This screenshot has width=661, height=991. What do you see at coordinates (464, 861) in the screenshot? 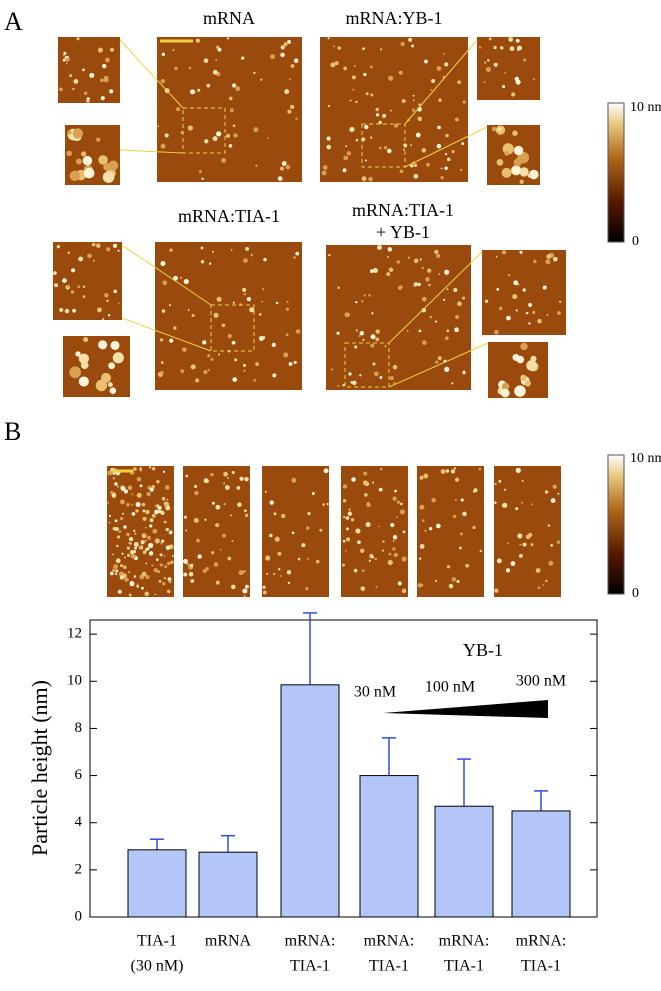
I see `bar` at bounding box center [464, 861].